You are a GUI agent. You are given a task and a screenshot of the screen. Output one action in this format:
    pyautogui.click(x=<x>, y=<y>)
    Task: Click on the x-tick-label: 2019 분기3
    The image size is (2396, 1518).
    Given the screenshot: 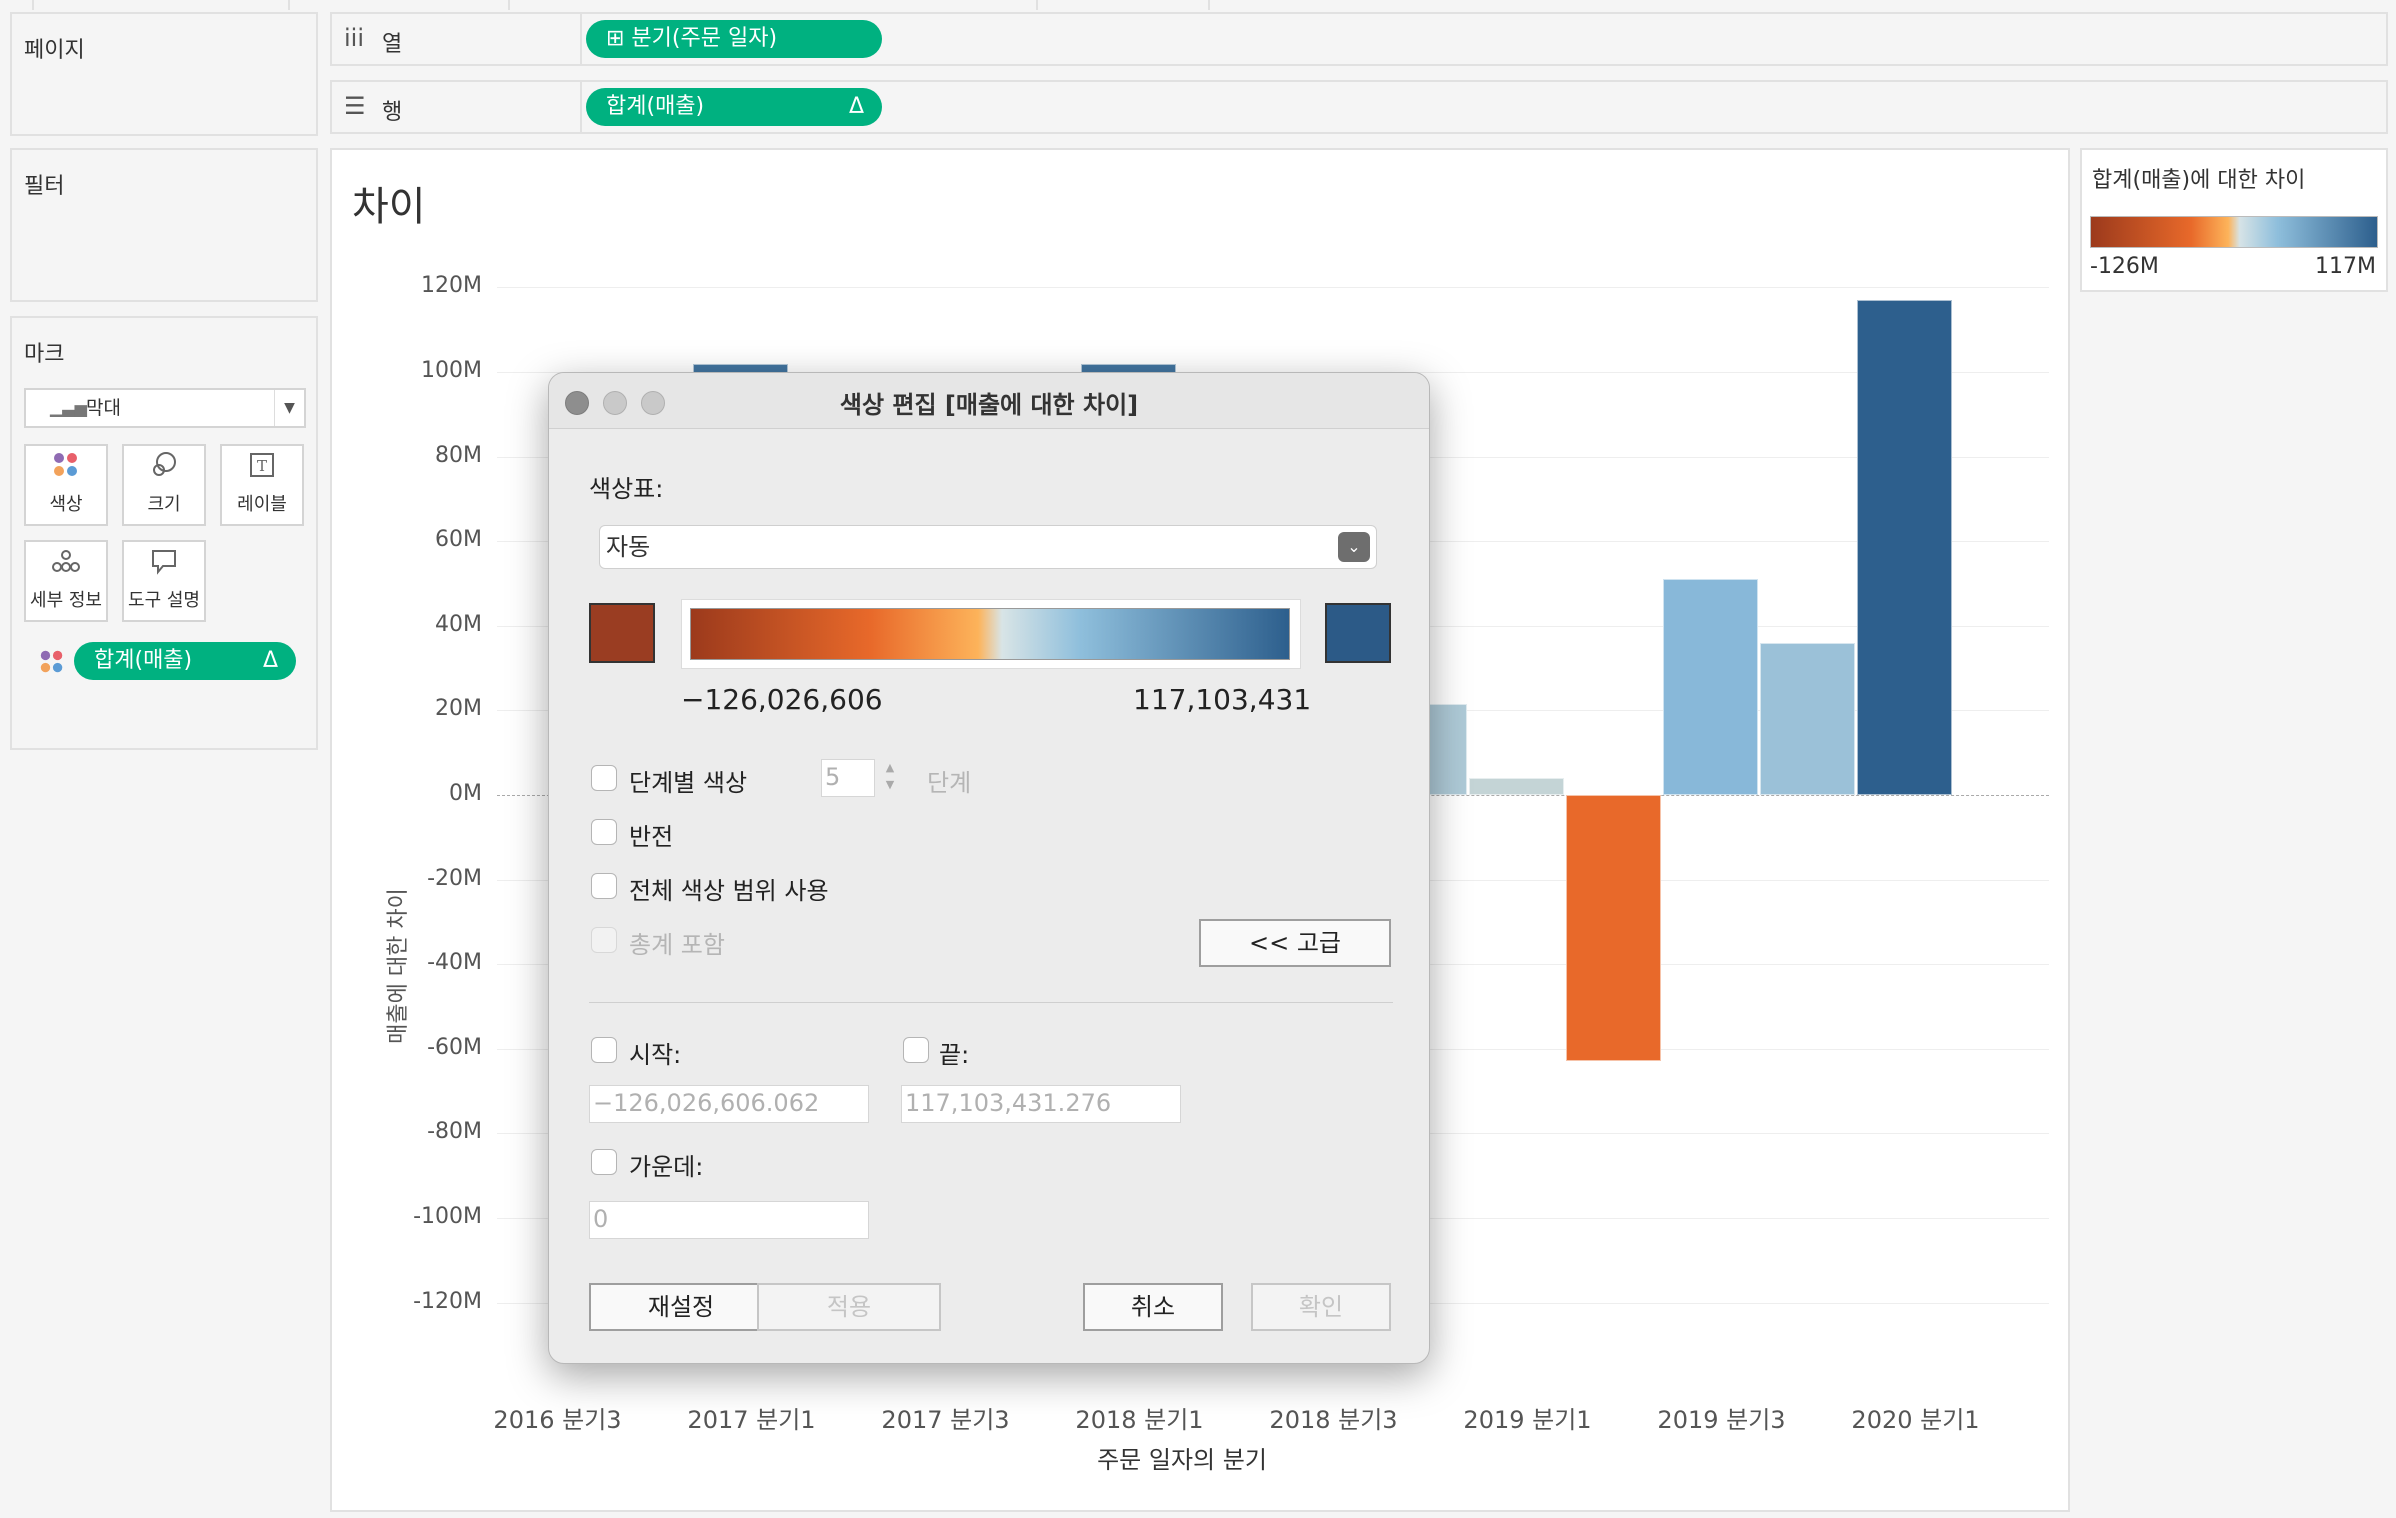 What is the action you would take?
    pyautogui.click(x=1721, y=1420)
    